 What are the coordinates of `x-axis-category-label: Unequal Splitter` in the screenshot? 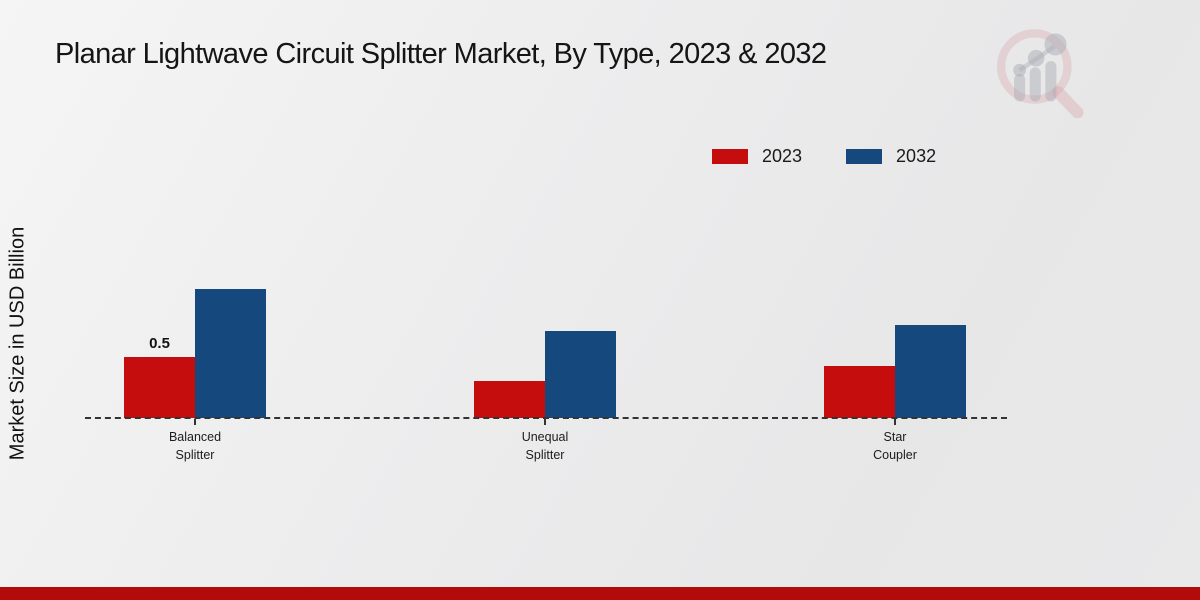 It's located at (545, 446).